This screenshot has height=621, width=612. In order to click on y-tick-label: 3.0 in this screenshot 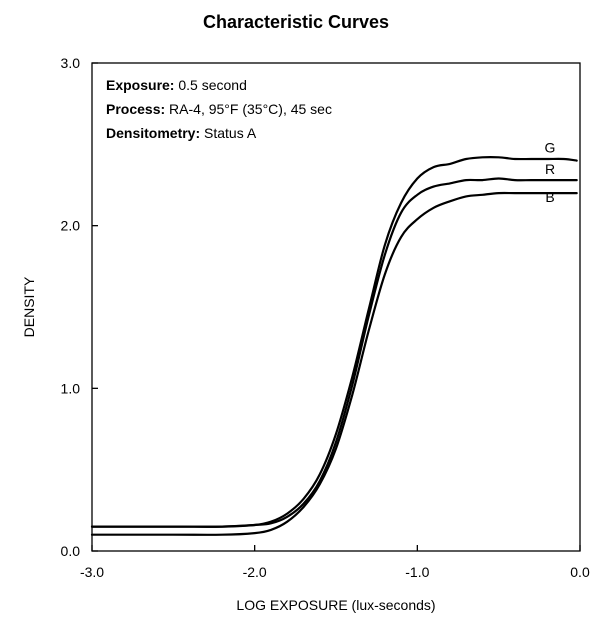, I will do `click(71, 63)`.